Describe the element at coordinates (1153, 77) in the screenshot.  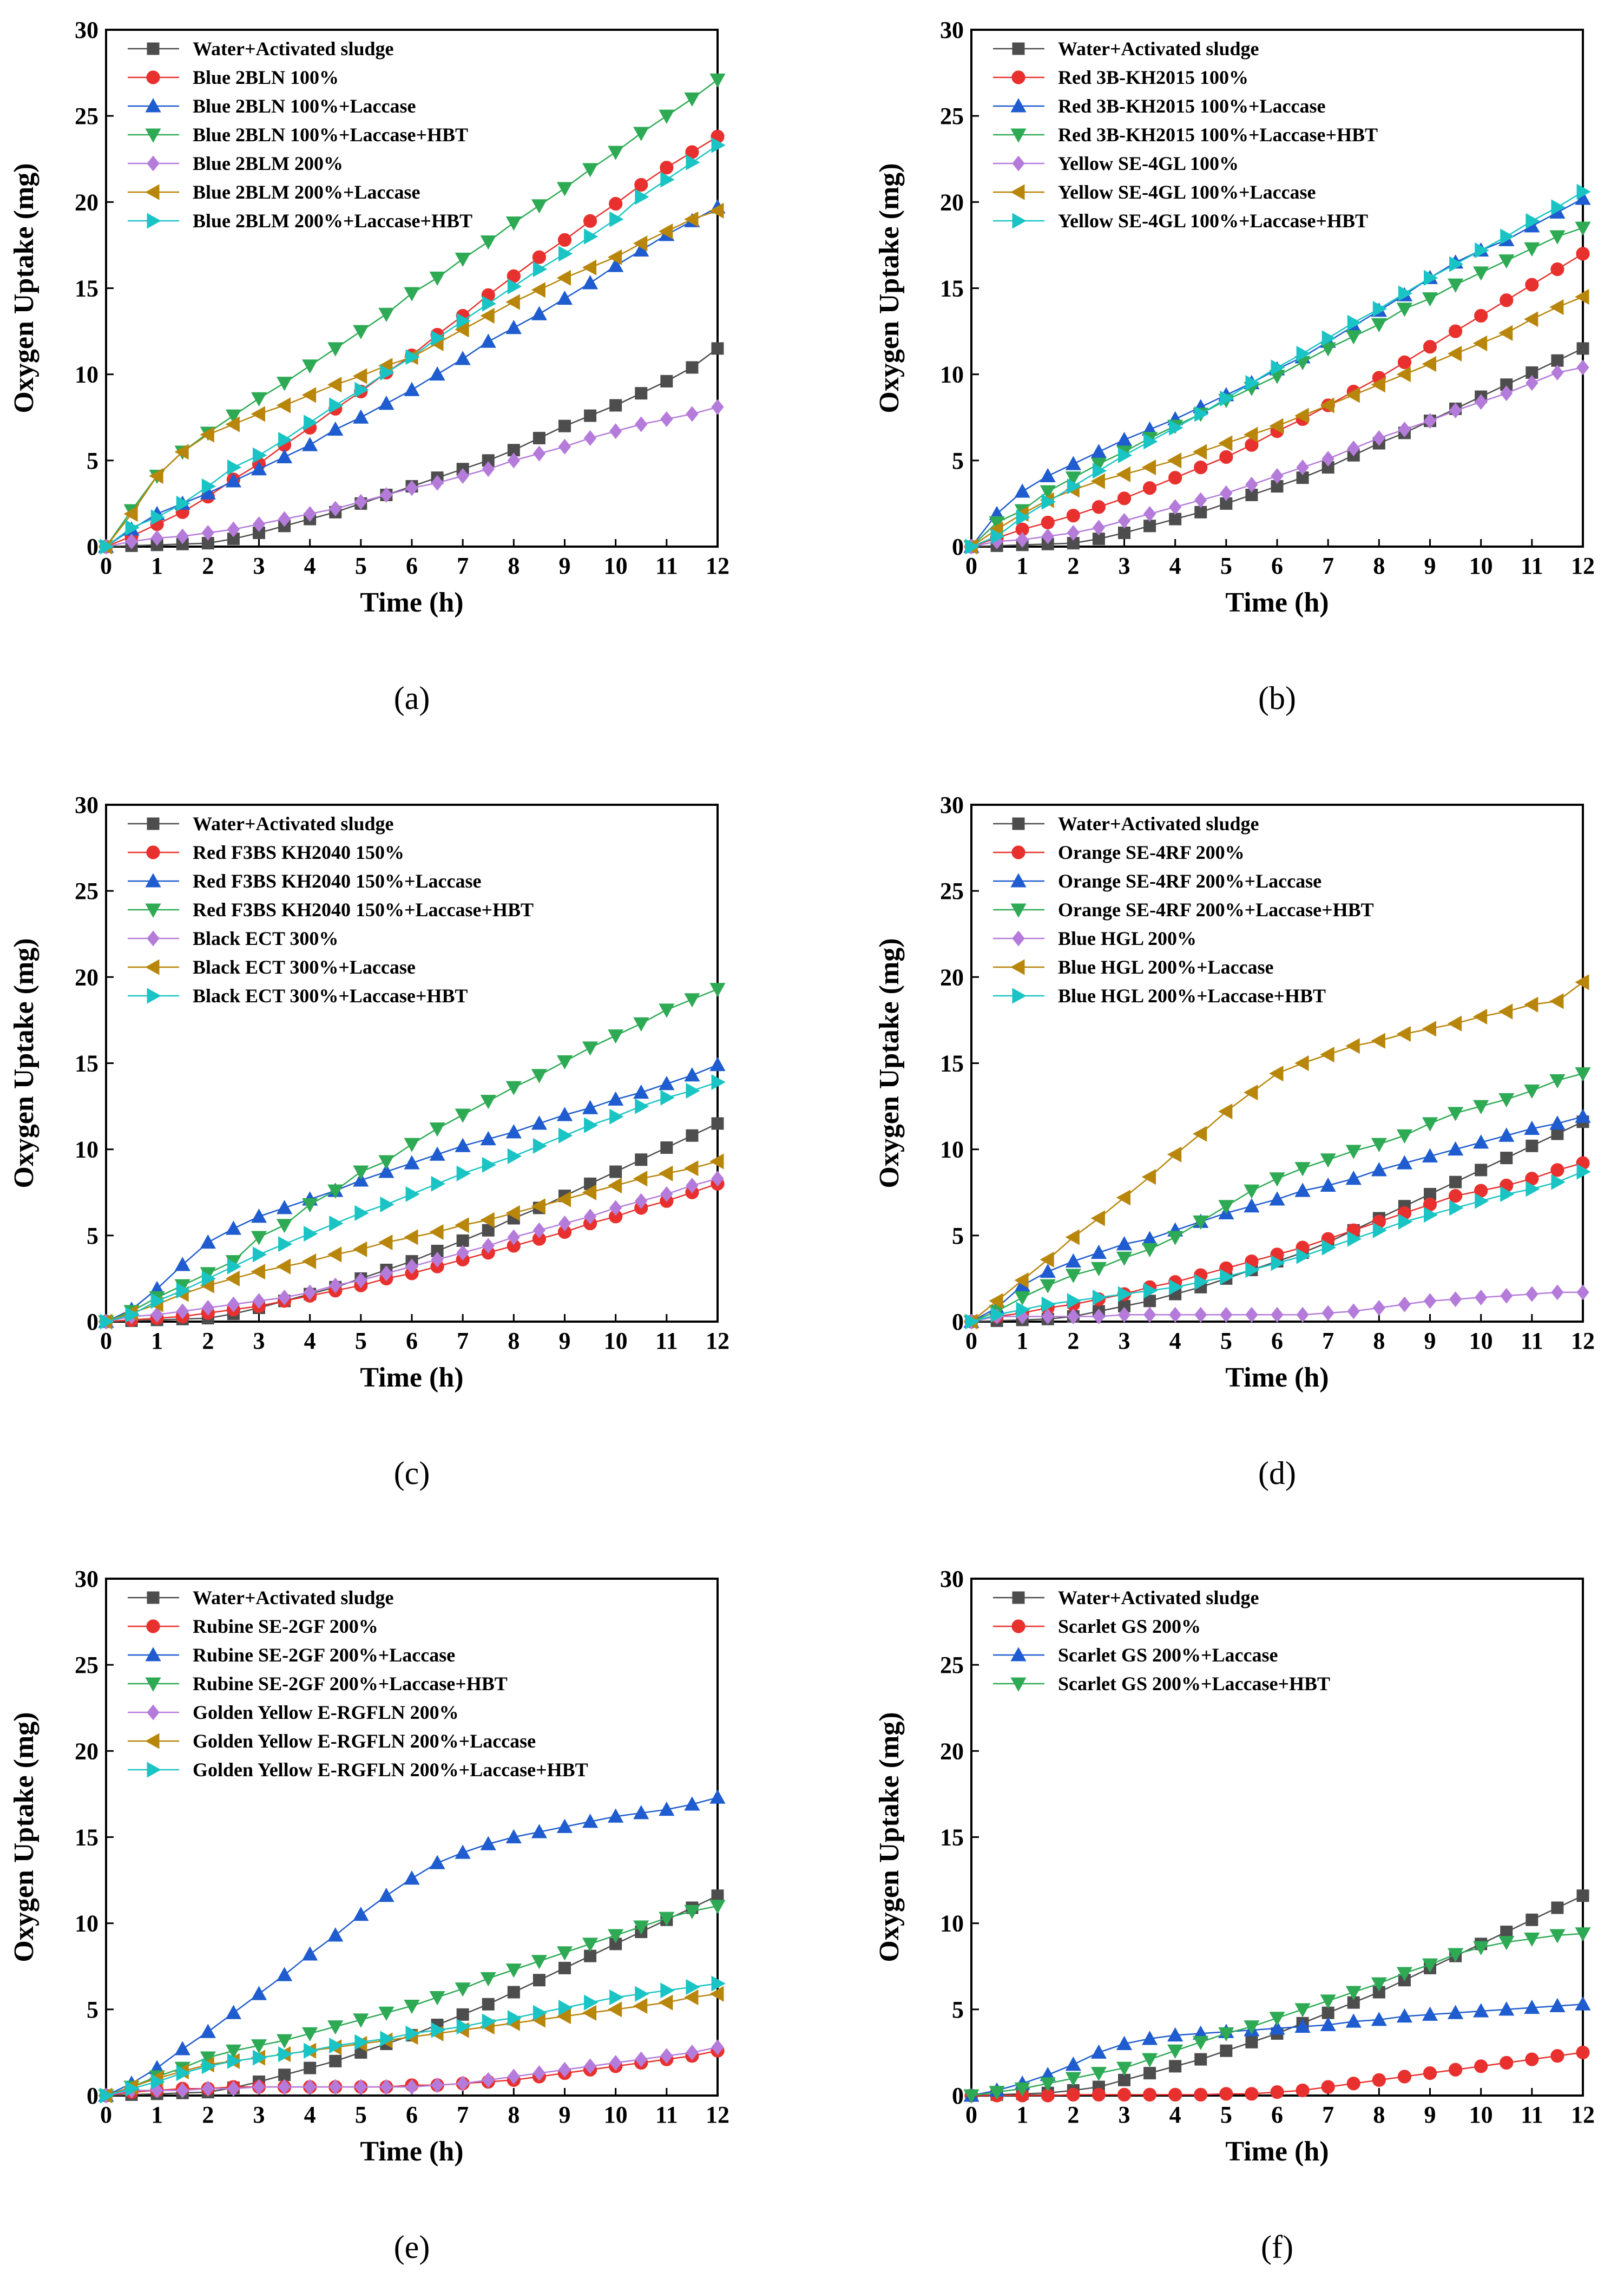
I see `legend-entry: Red 3B-KH2015 100%` at that location.